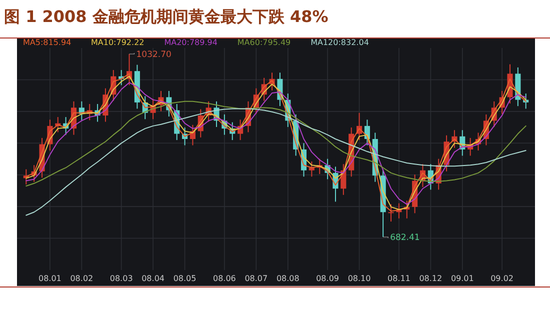 The height and width of the screenshot is (311, 550). Describe the element at coordinates (154, 55) in the screenshot. I see `annotation: 1032.70` at that location.